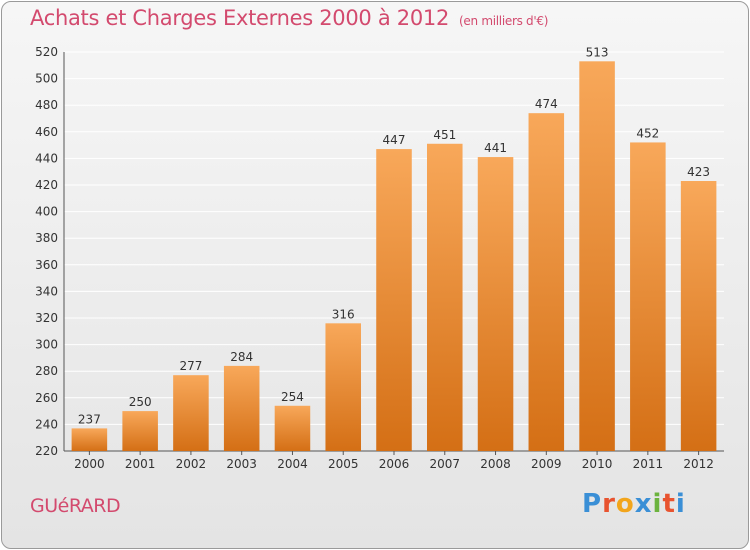  Describe the element at coordinates (46, 318) in the screenshot. I see `y-tick-label: 320` at that location.